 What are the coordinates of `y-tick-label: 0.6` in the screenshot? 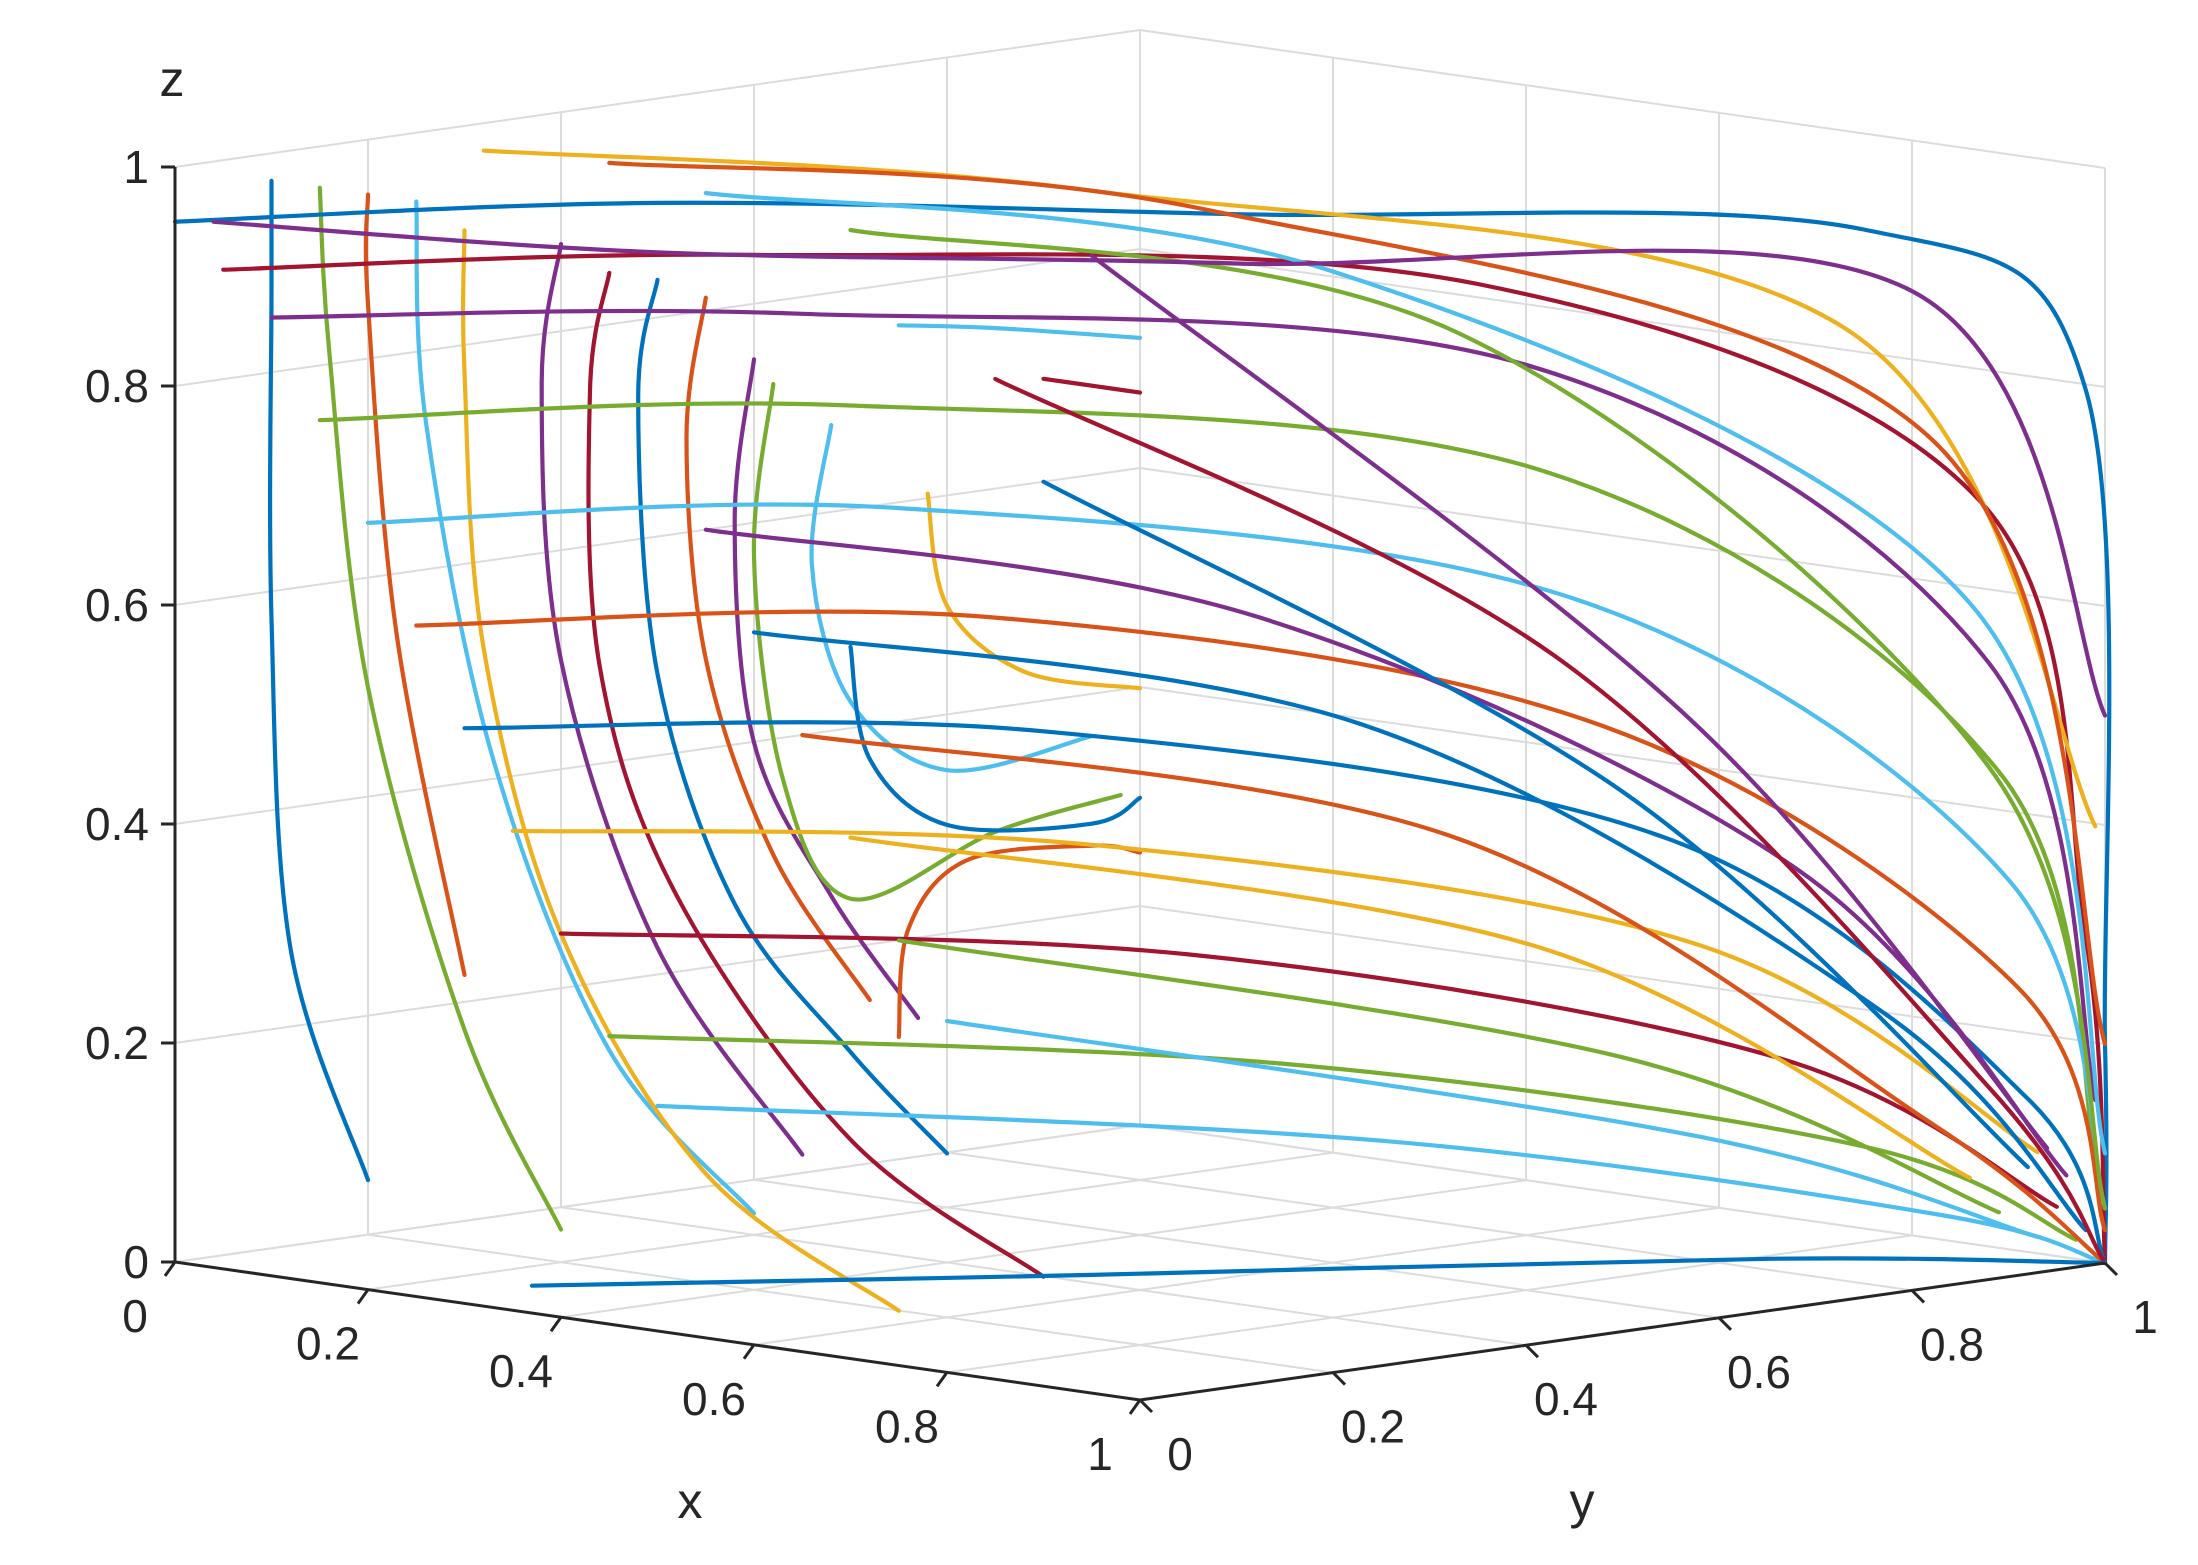 It's located at (1759, 1372).